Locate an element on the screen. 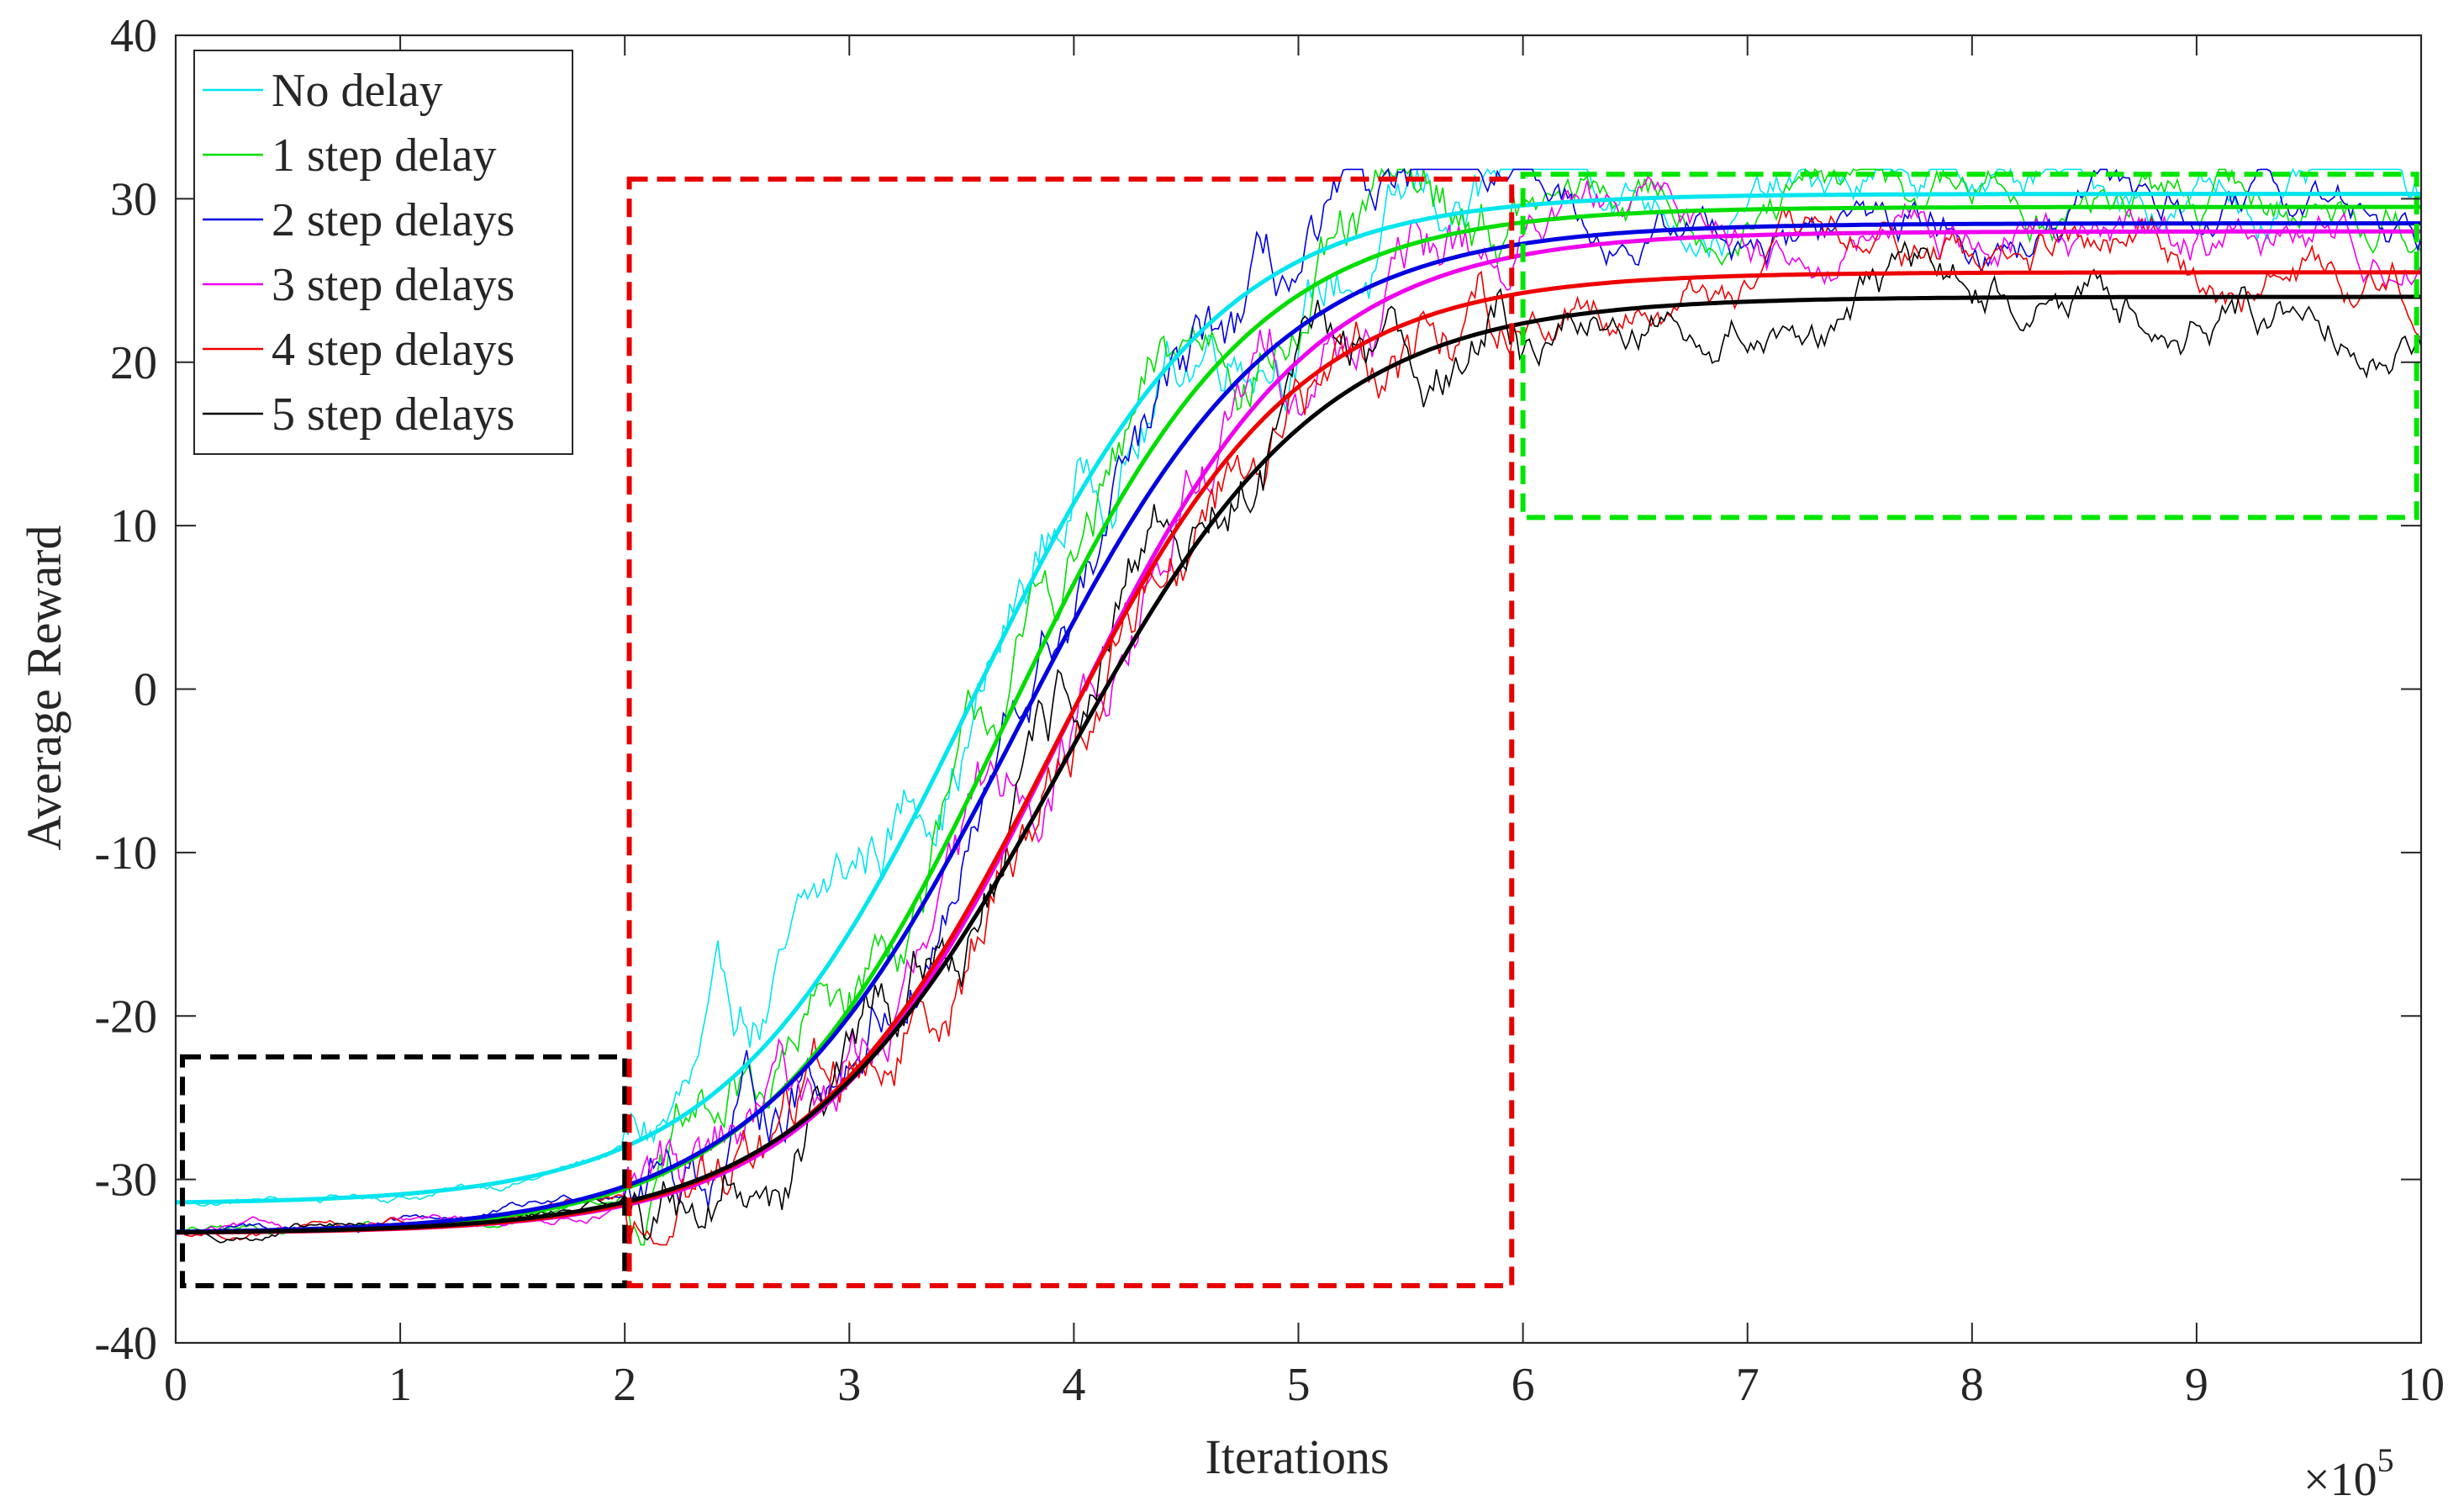 This screenshot has height=1506, width=2464. x-tick-label: 8 is located at coordinates (1972, 1385).